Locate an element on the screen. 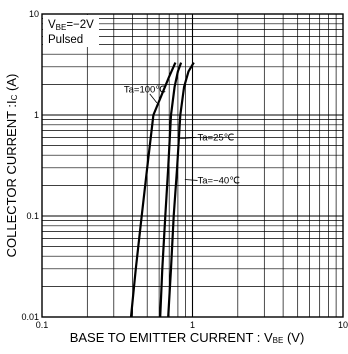  y-tick-labels: 10 1 0.1 0.01 is located at coordinates (30, 165).